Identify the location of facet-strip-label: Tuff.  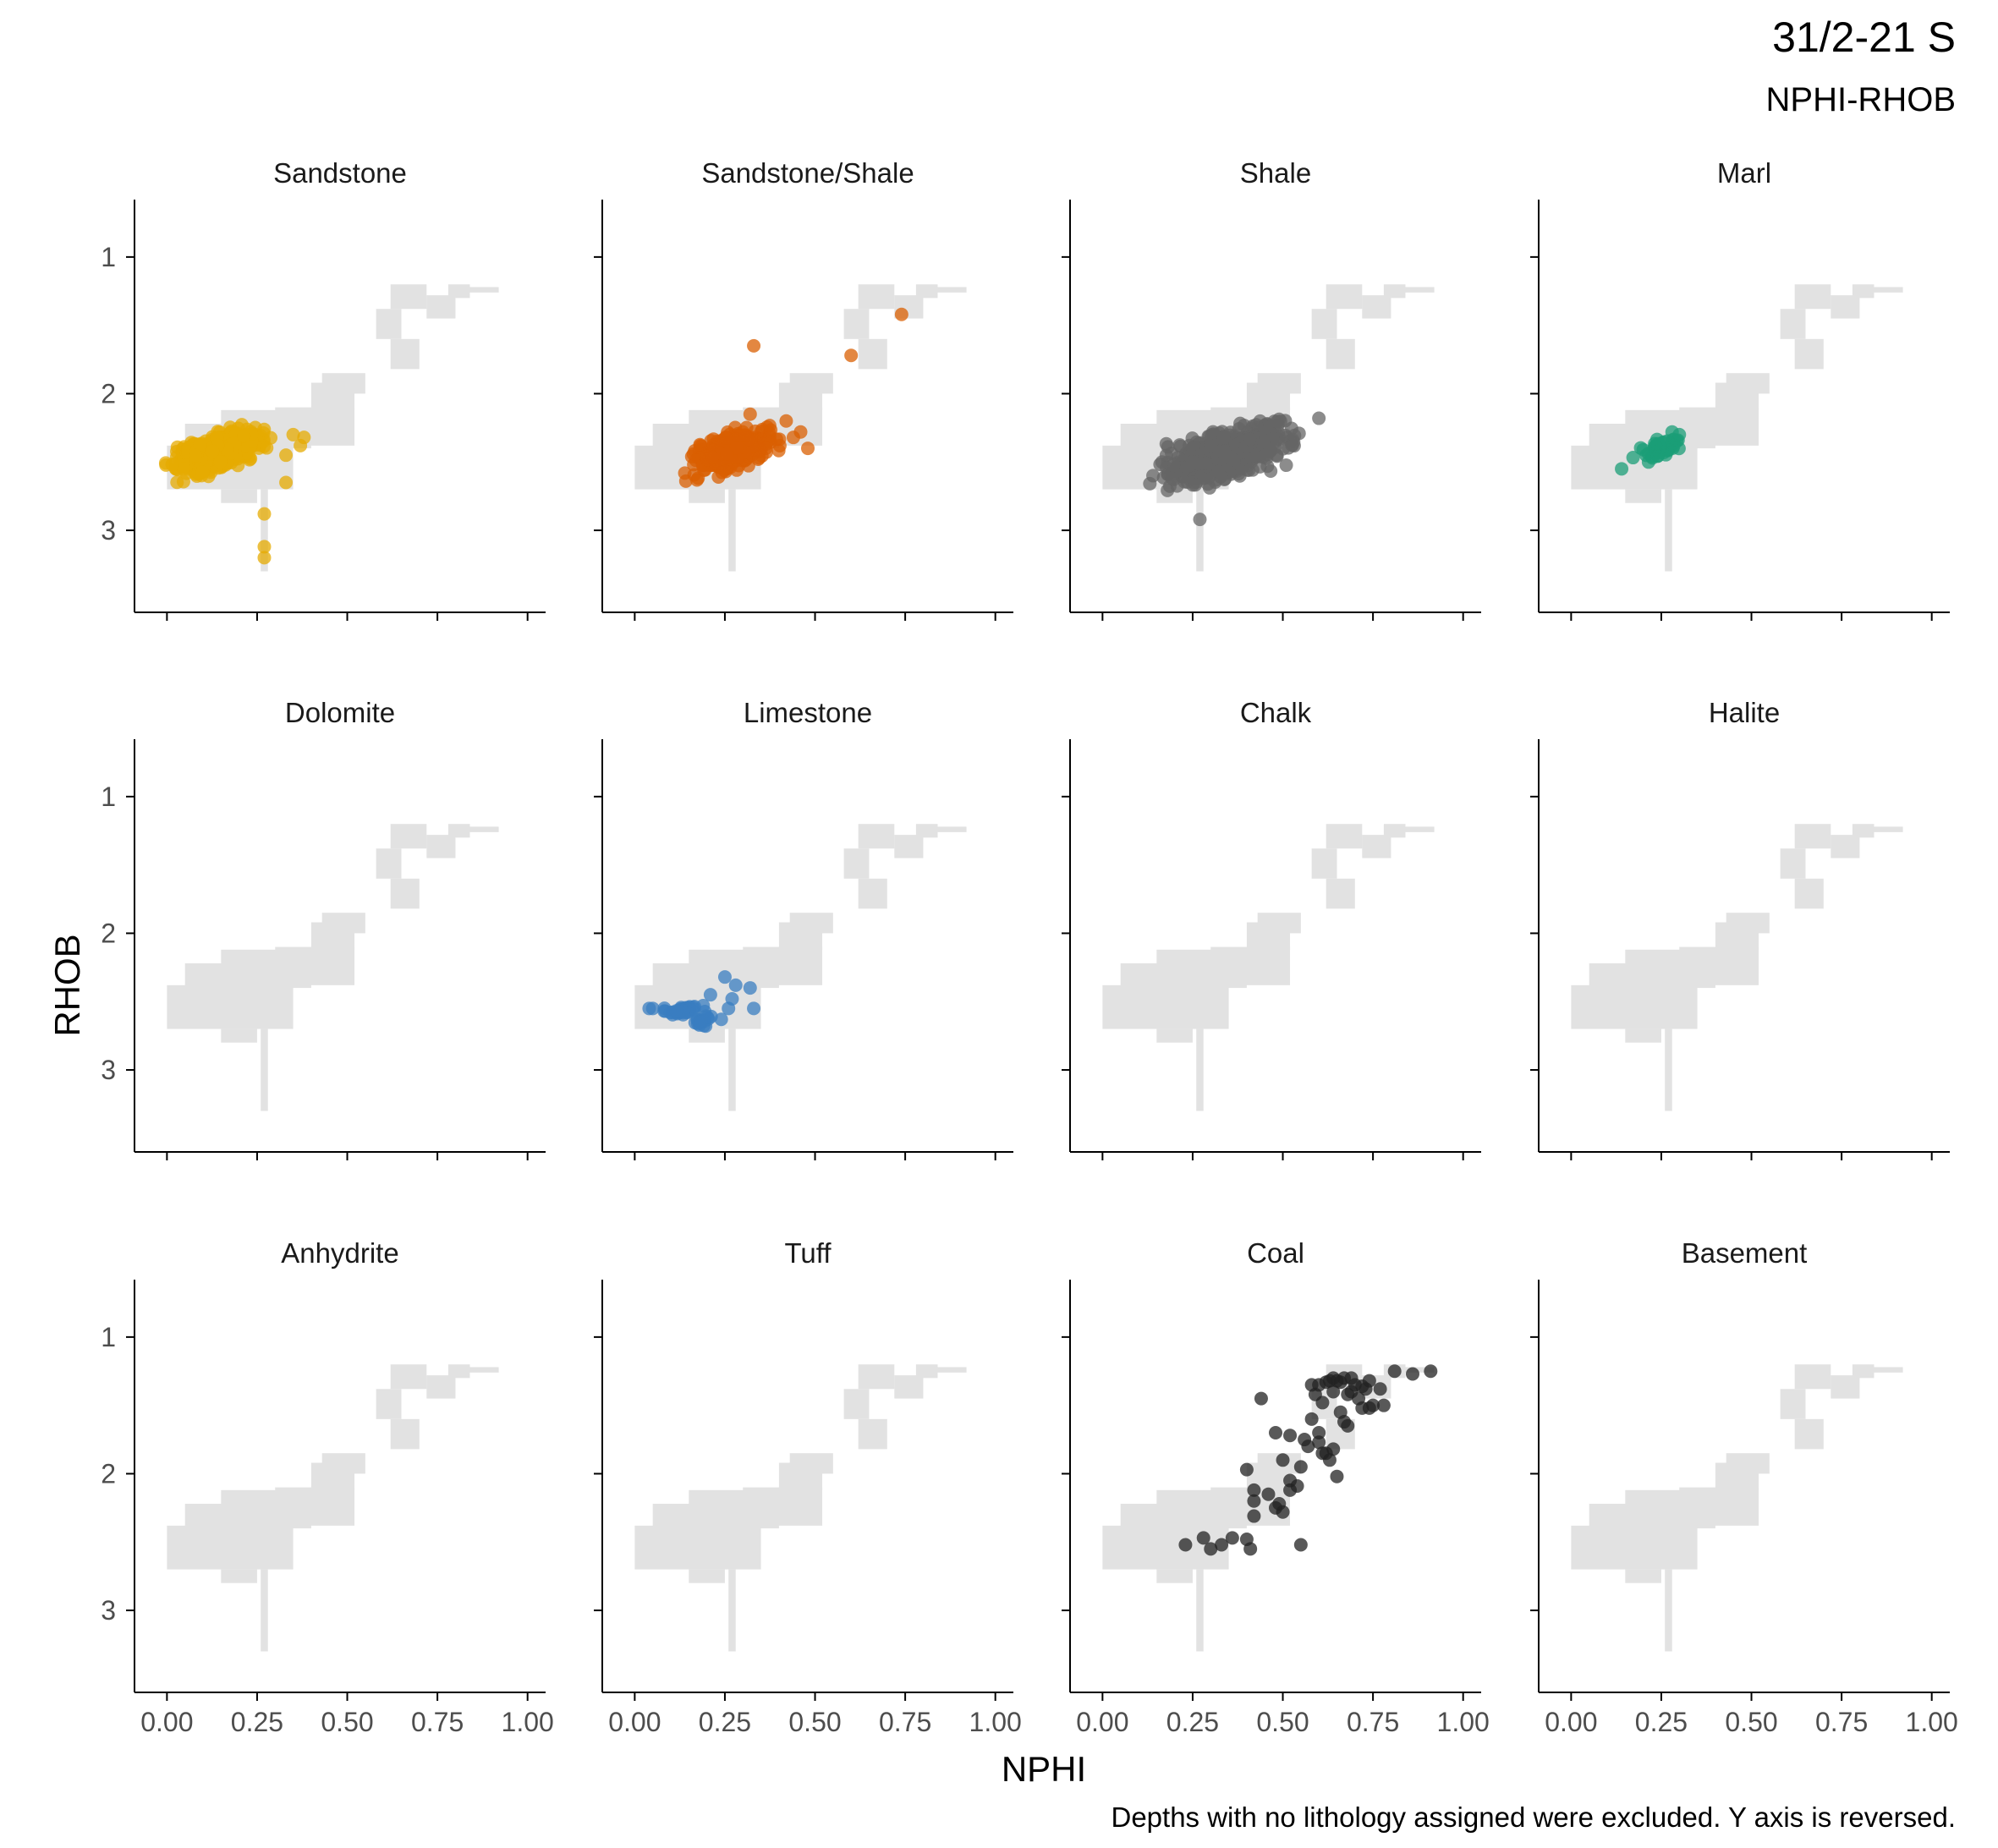
(808, 1253).